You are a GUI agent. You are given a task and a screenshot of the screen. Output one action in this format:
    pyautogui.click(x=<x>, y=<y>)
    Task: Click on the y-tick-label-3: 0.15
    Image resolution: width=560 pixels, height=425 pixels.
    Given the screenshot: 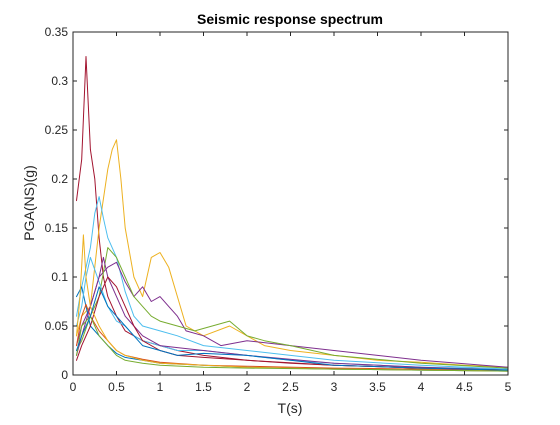 What is the action you would take?
    pyautogui.click(x=57, y=228)
    